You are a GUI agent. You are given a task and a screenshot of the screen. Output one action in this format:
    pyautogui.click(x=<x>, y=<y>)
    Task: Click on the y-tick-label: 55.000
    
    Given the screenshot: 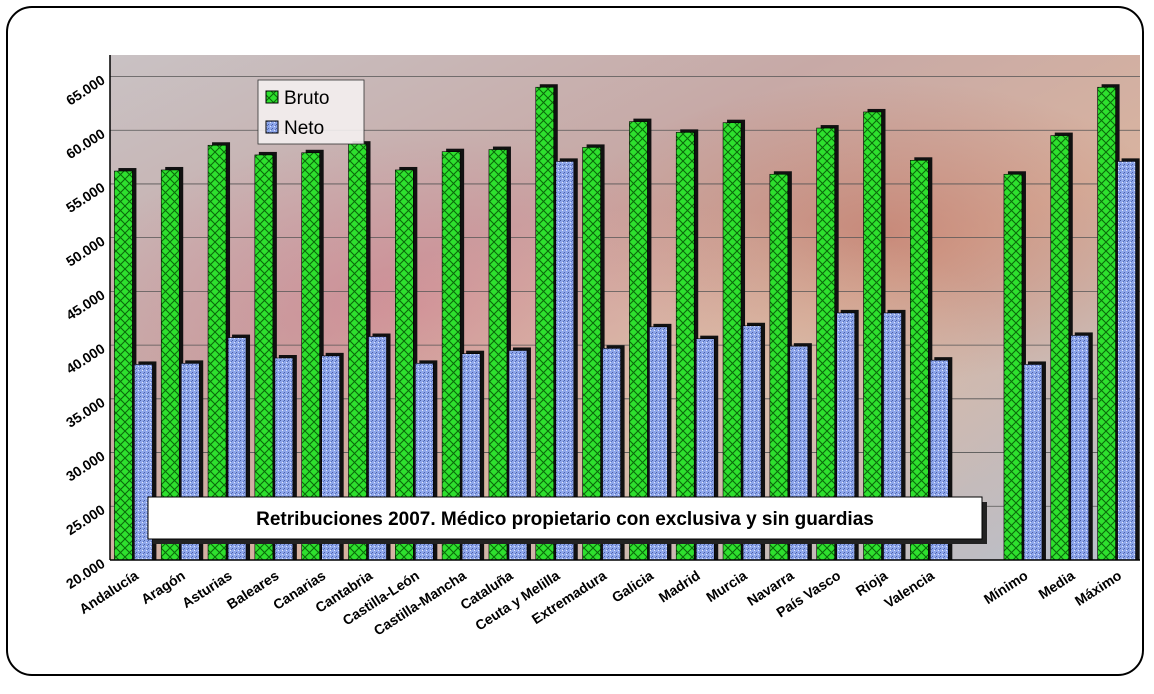 What is the action you would take?
    pyautogui.click(x=85, y=197)
    